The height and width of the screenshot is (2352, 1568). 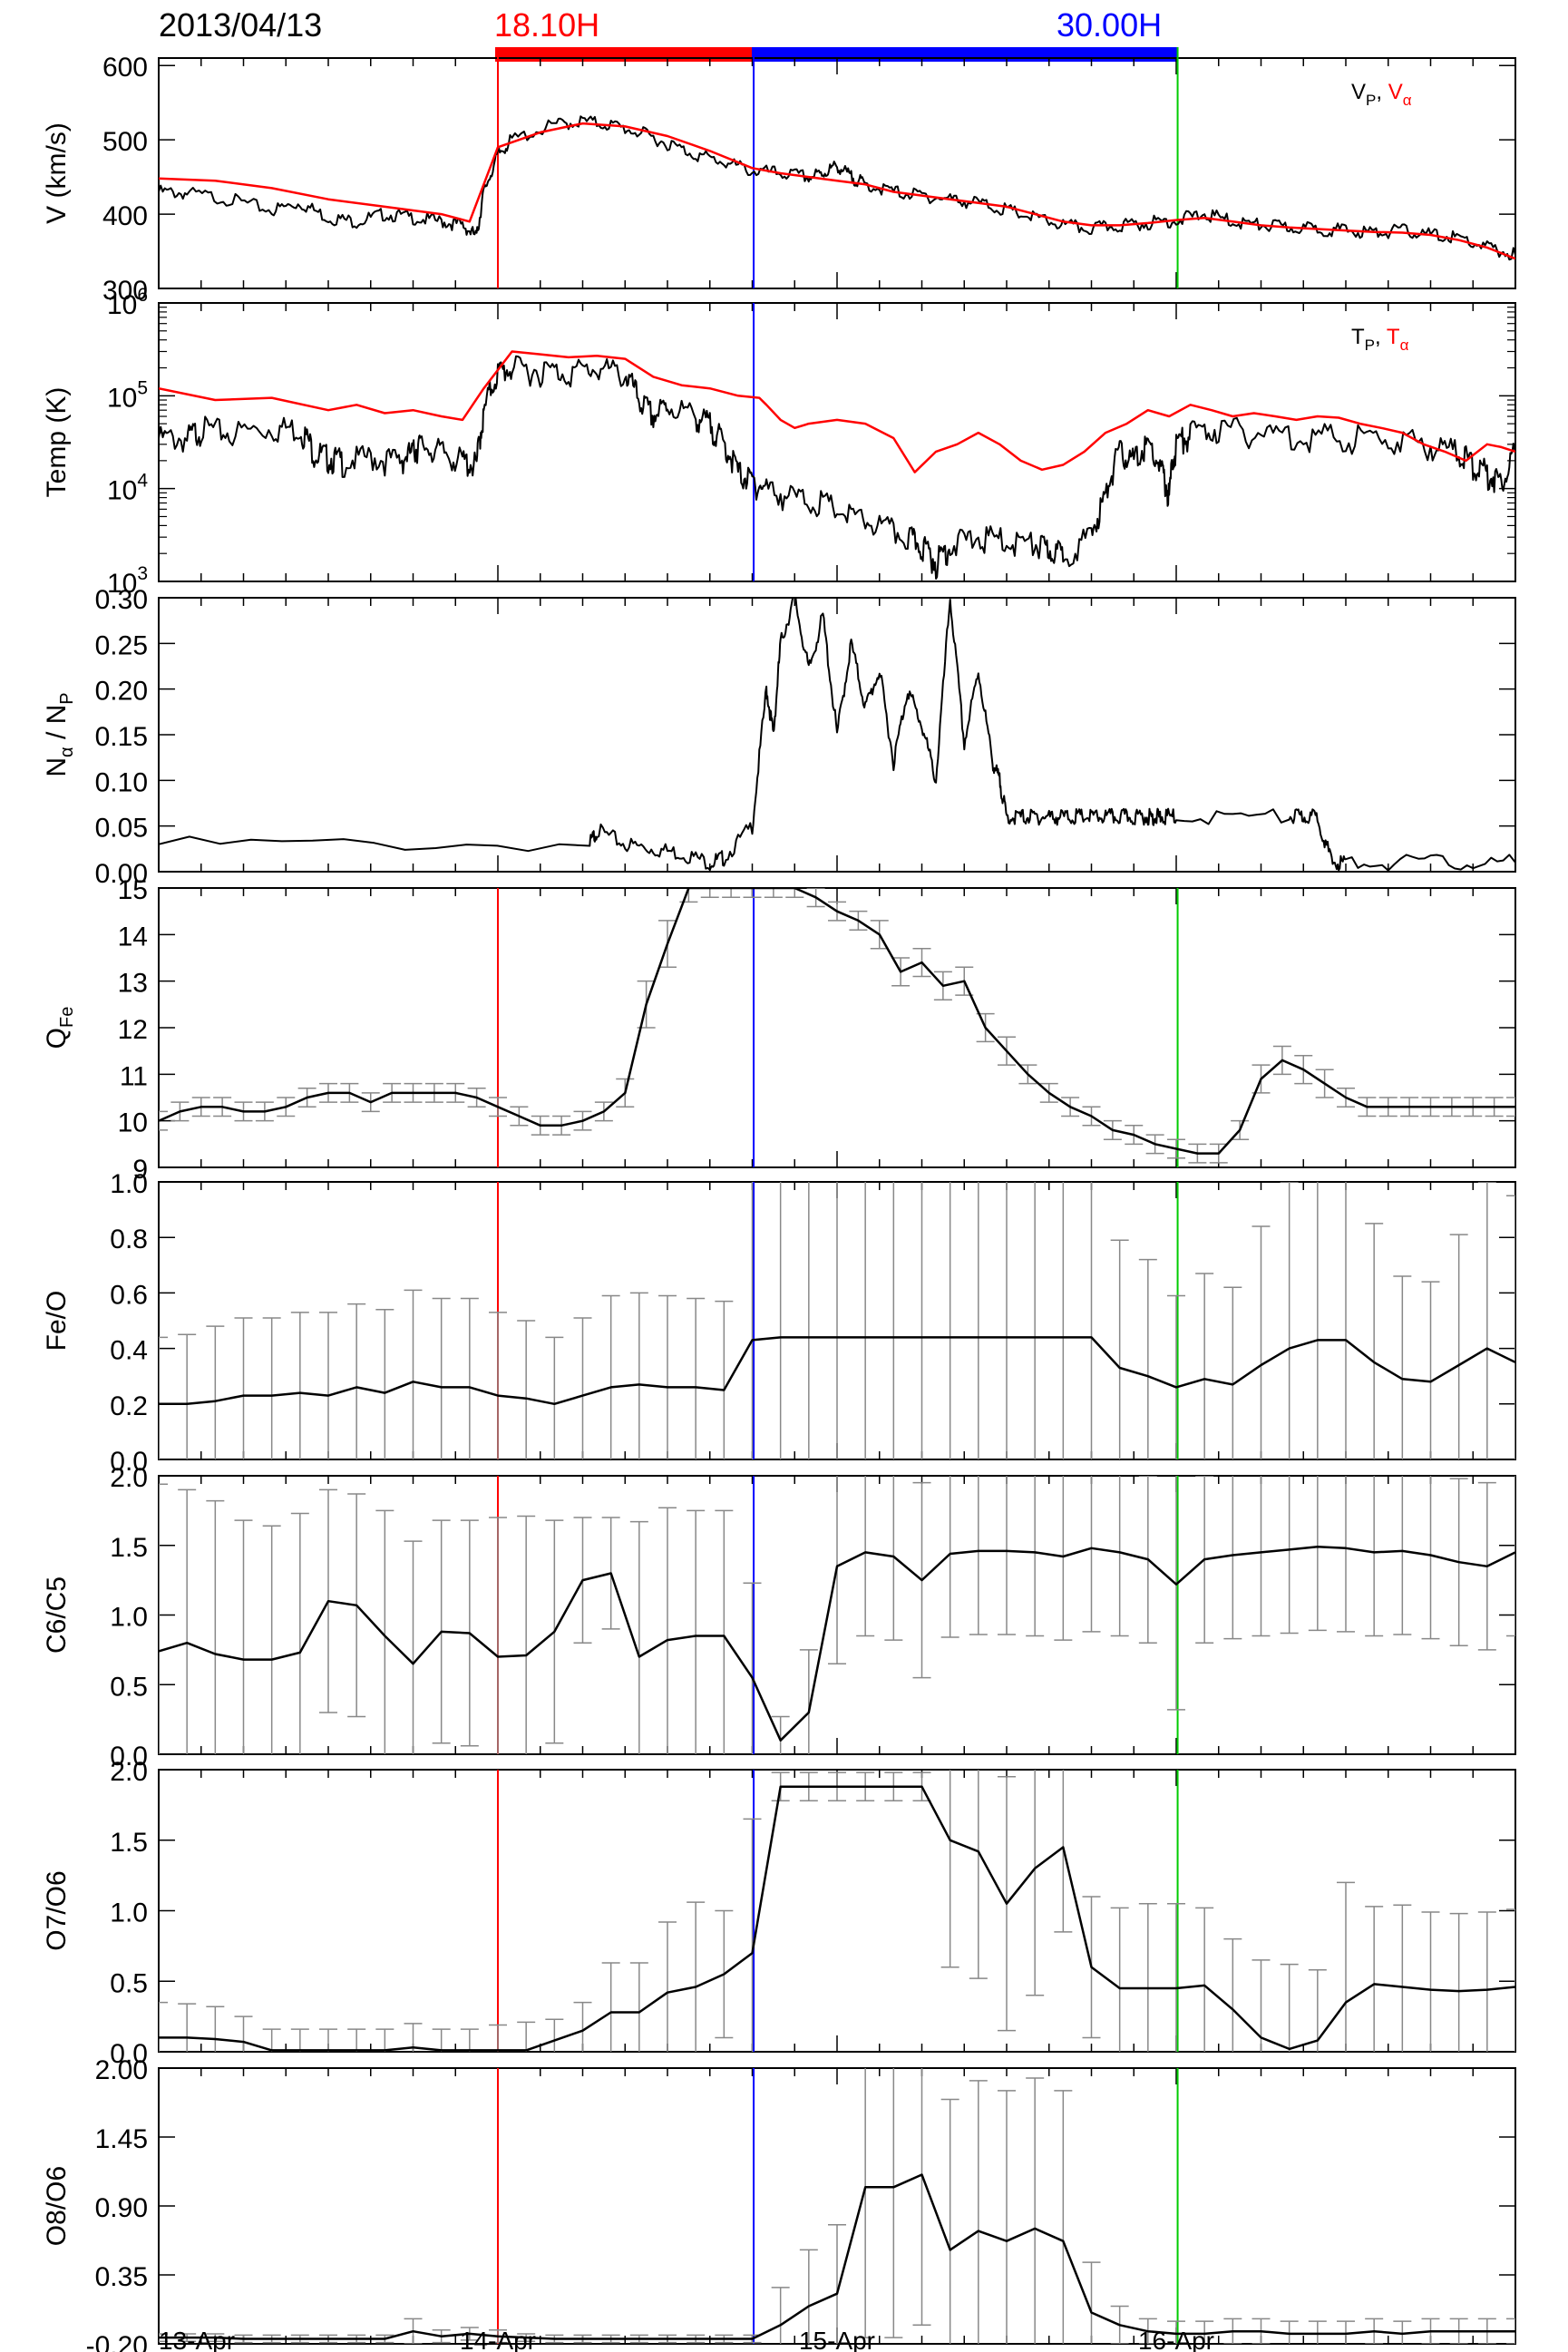 I want to click on y-tick-label: 600, so click(x=125, y=68).